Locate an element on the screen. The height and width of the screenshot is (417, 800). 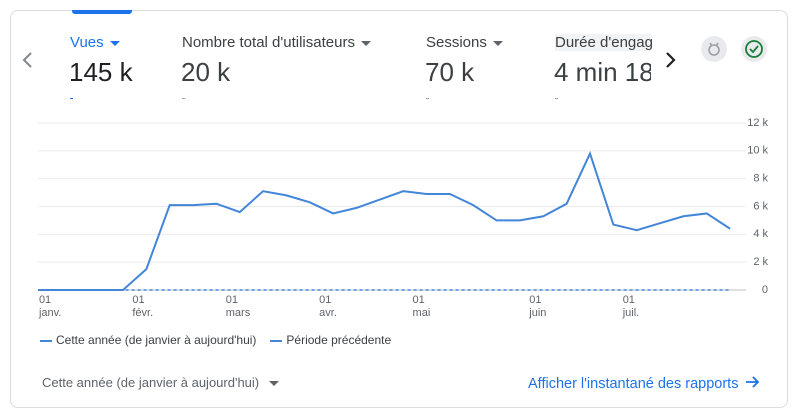
x-tick-label: 01 janv. is located at coordinates (50, 306).